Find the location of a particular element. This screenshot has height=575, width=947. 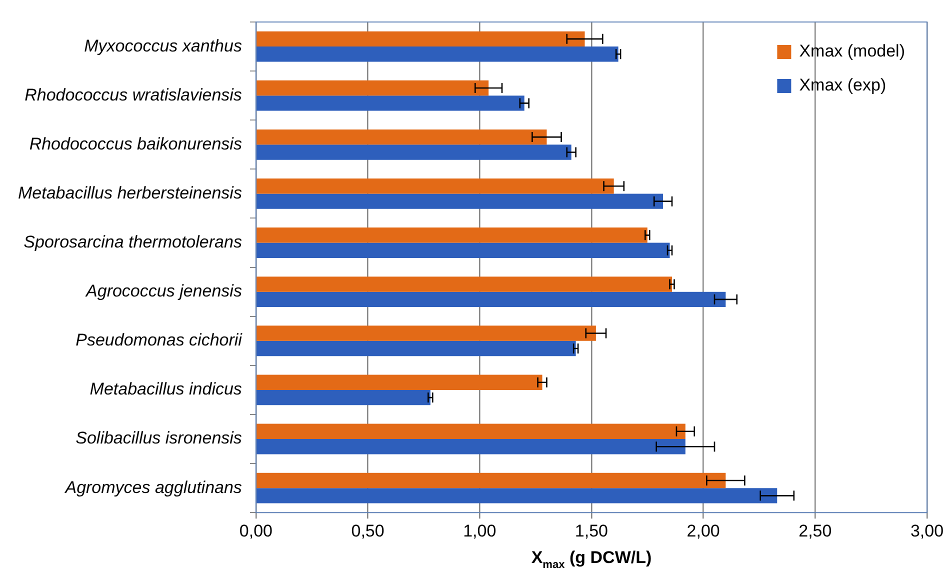

legend-label: Xmax (model) is located at coordinates (852, 51).